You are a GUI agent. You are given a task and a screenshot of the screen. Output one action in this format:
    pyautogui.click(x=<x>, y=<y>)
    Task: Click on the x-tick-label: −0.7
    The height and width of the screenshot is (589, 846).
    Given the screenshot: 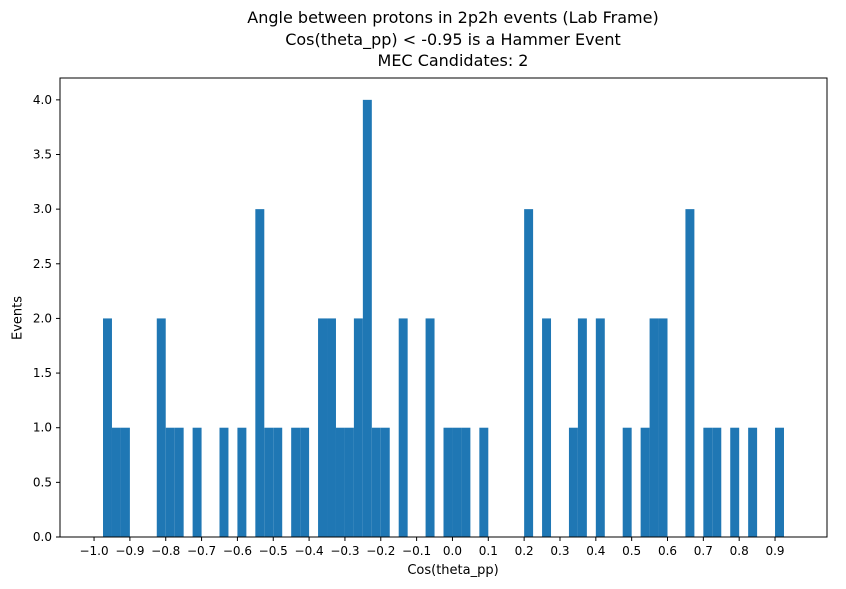 What is the action you would take?
    pyautogui.click(x=201, y=551)
    